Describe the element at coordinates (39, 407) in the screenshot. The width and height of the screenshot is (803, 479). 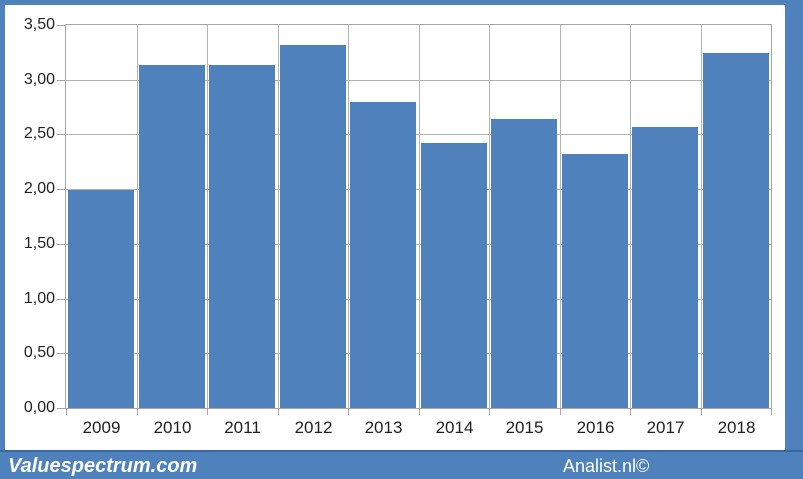
I see `y-tick-label: 0,00` at that location.